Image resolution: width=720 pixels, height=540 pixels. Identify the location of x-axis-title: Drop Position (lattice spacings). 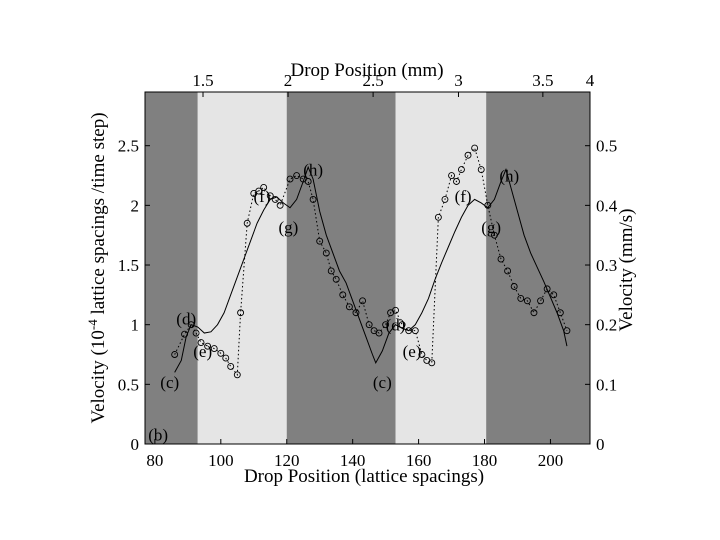
(364, 476).